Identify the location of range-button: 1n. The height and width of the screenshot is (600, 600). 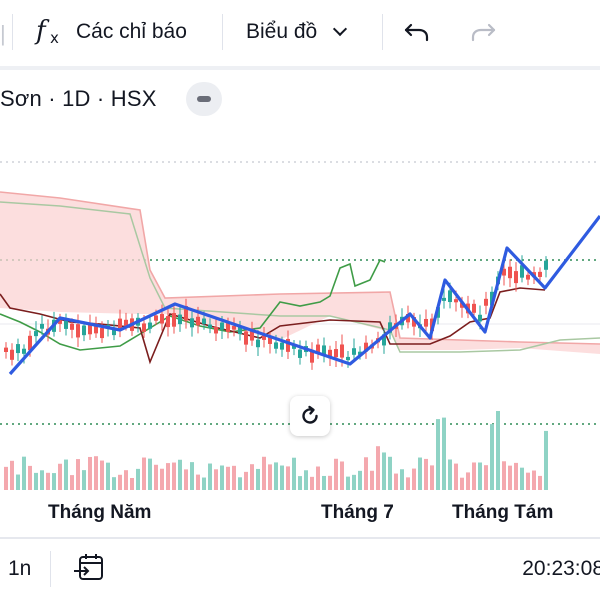
(20, 568).